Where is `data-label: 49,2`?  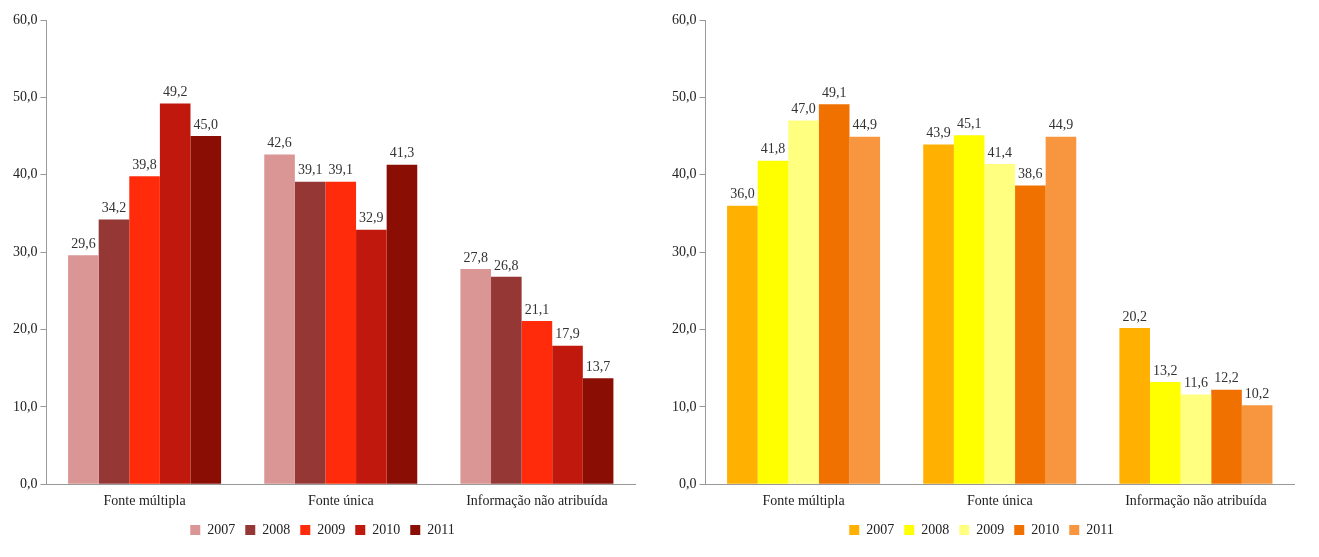
data-label: 49,2 is located at coordinates (175, 92).